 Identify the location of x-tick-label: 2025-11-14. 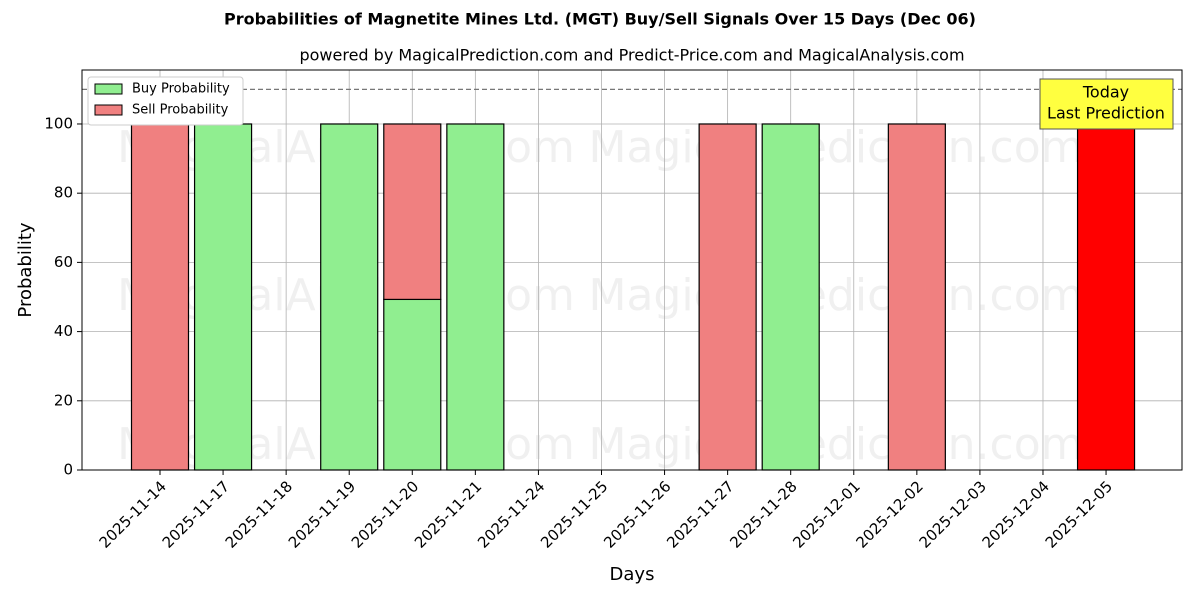
(133, 514).